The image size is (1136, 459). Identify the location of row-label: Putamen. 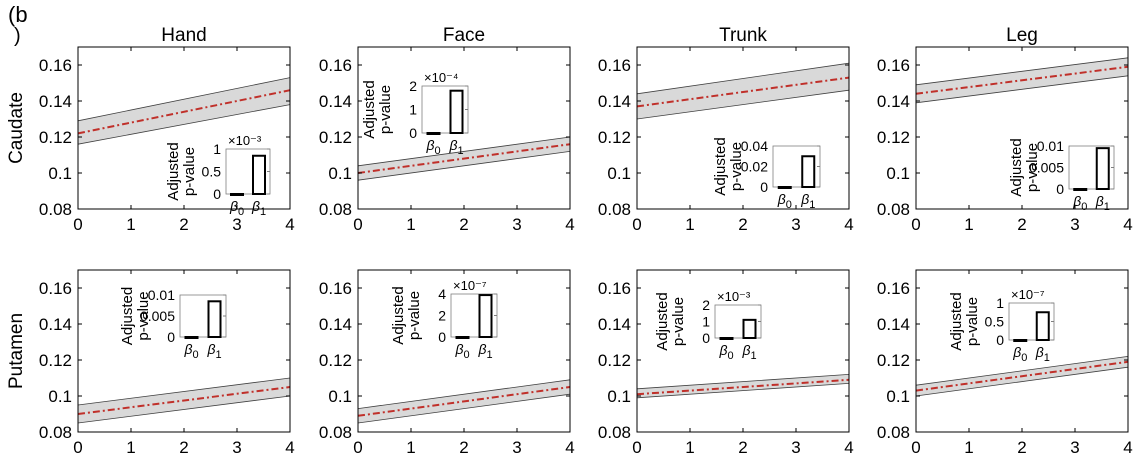
(16, 351).